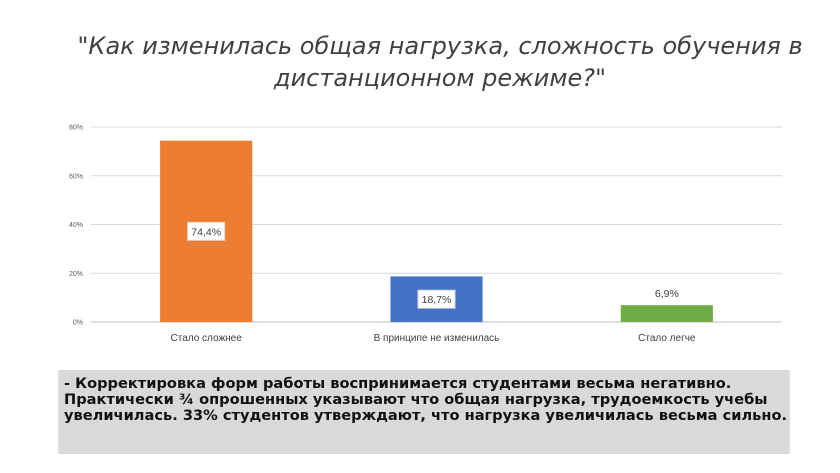 This screenshot has height=473, width=840. I want to click on x-category-label: Стало сложнее, so click(207, 338).